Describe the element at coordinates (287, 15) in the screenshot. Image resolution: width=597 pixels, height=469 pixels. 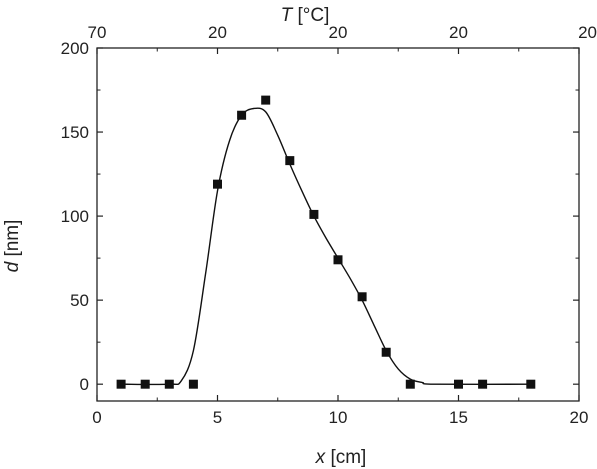
I see `top-axis-symbol: T` at that location.